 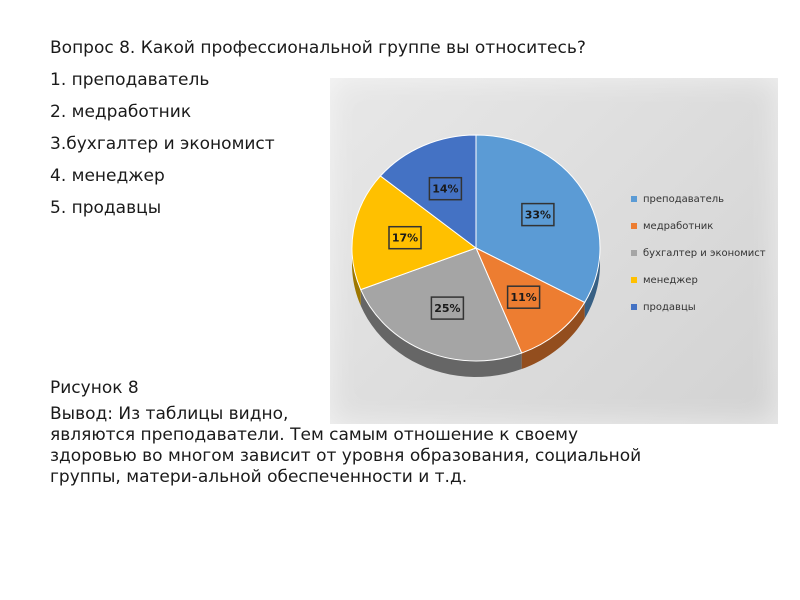 I want to click on legend-label-3: менеджер, so click(x=670, y=280).